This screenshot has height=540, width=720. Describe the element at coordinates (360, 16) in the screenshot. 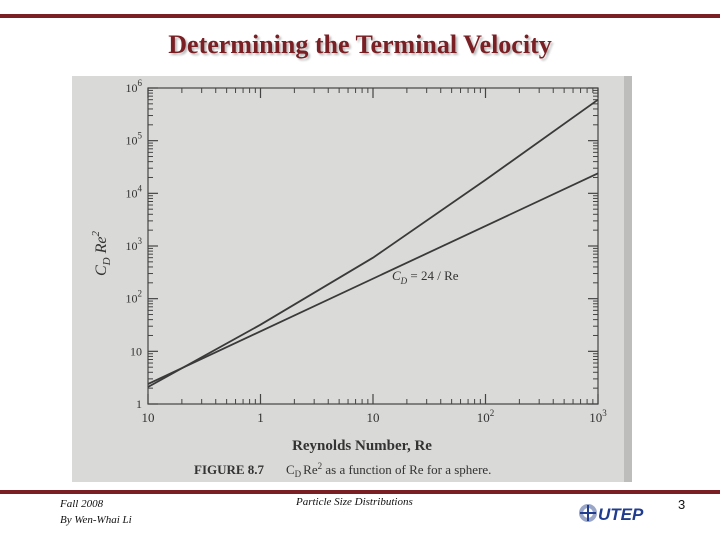

I see `top-rule` at that location.